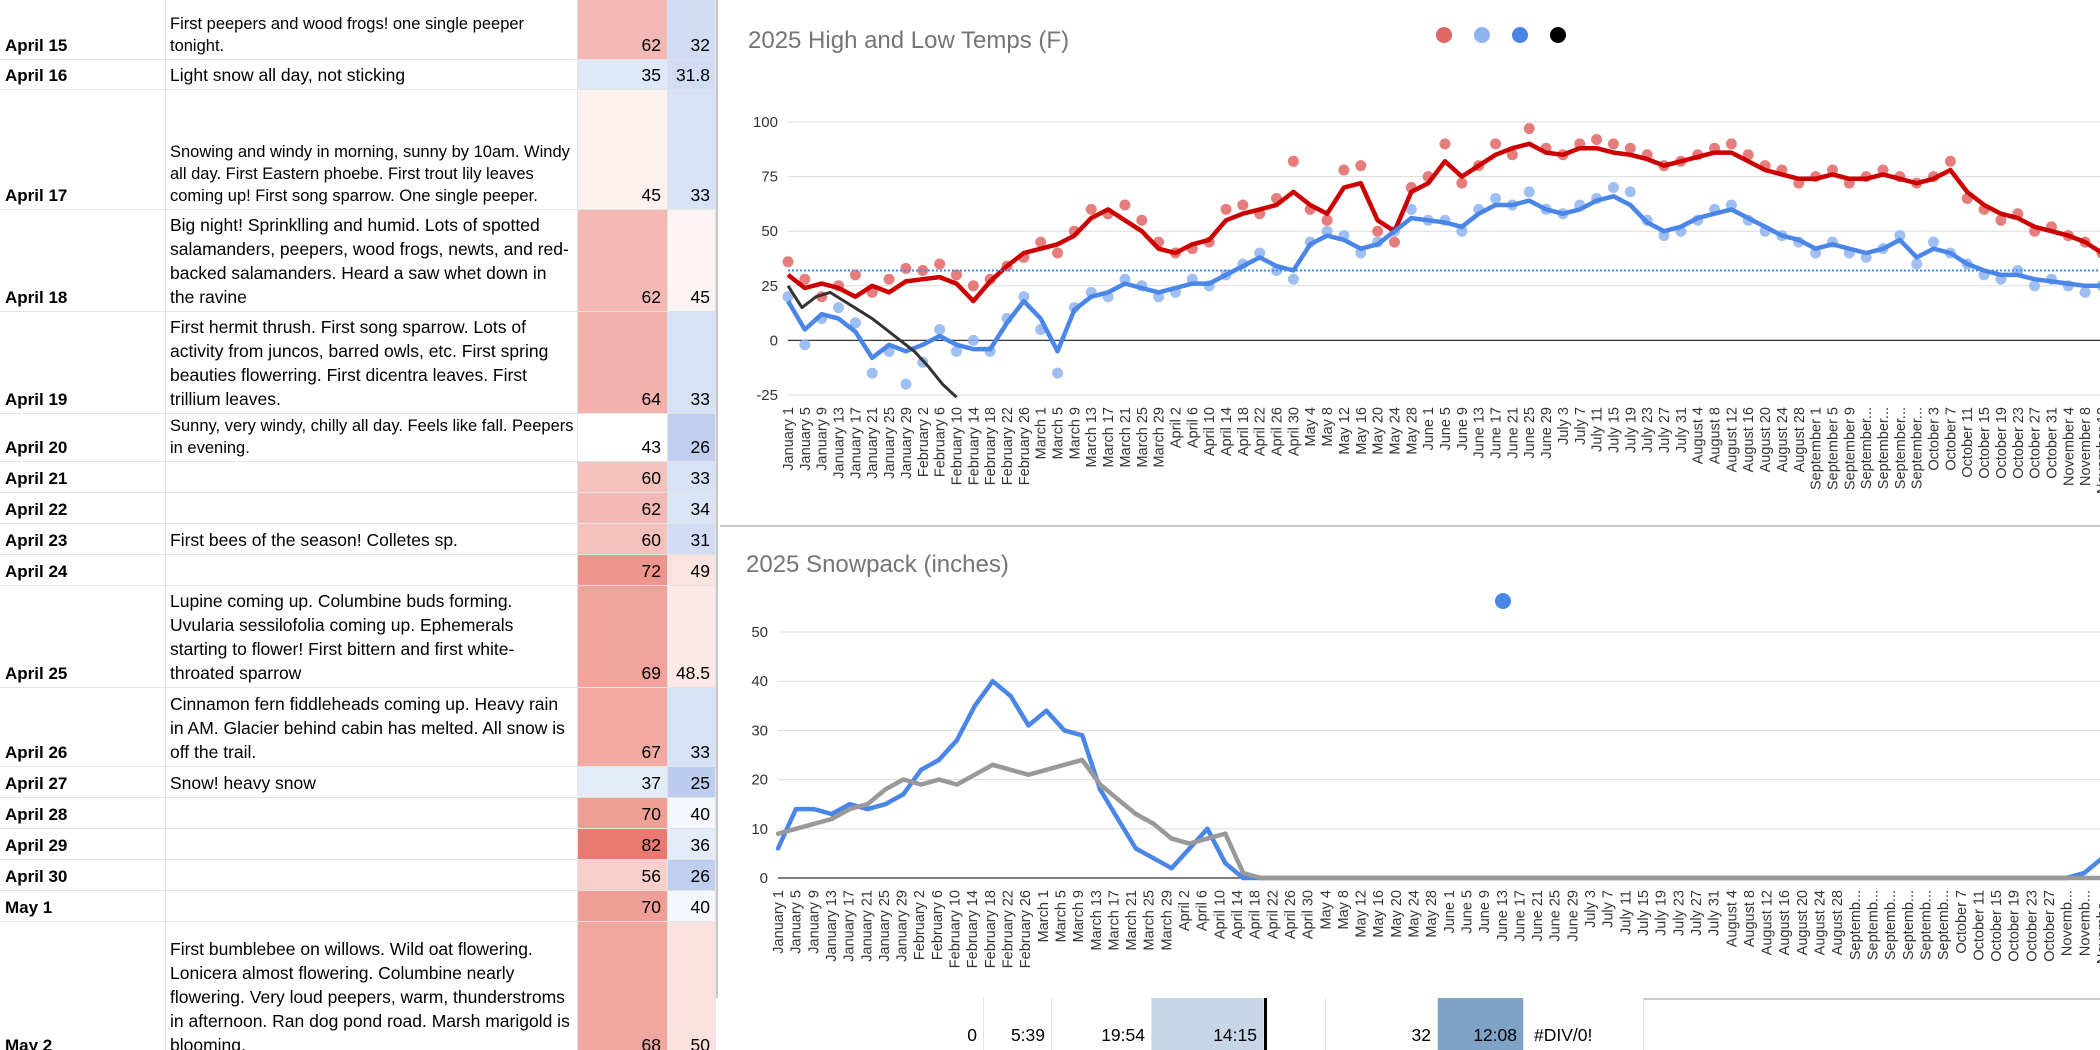 This screenshot has height=1050, width=2100. I want to click on date-cell: April 28, so click(83, 813).